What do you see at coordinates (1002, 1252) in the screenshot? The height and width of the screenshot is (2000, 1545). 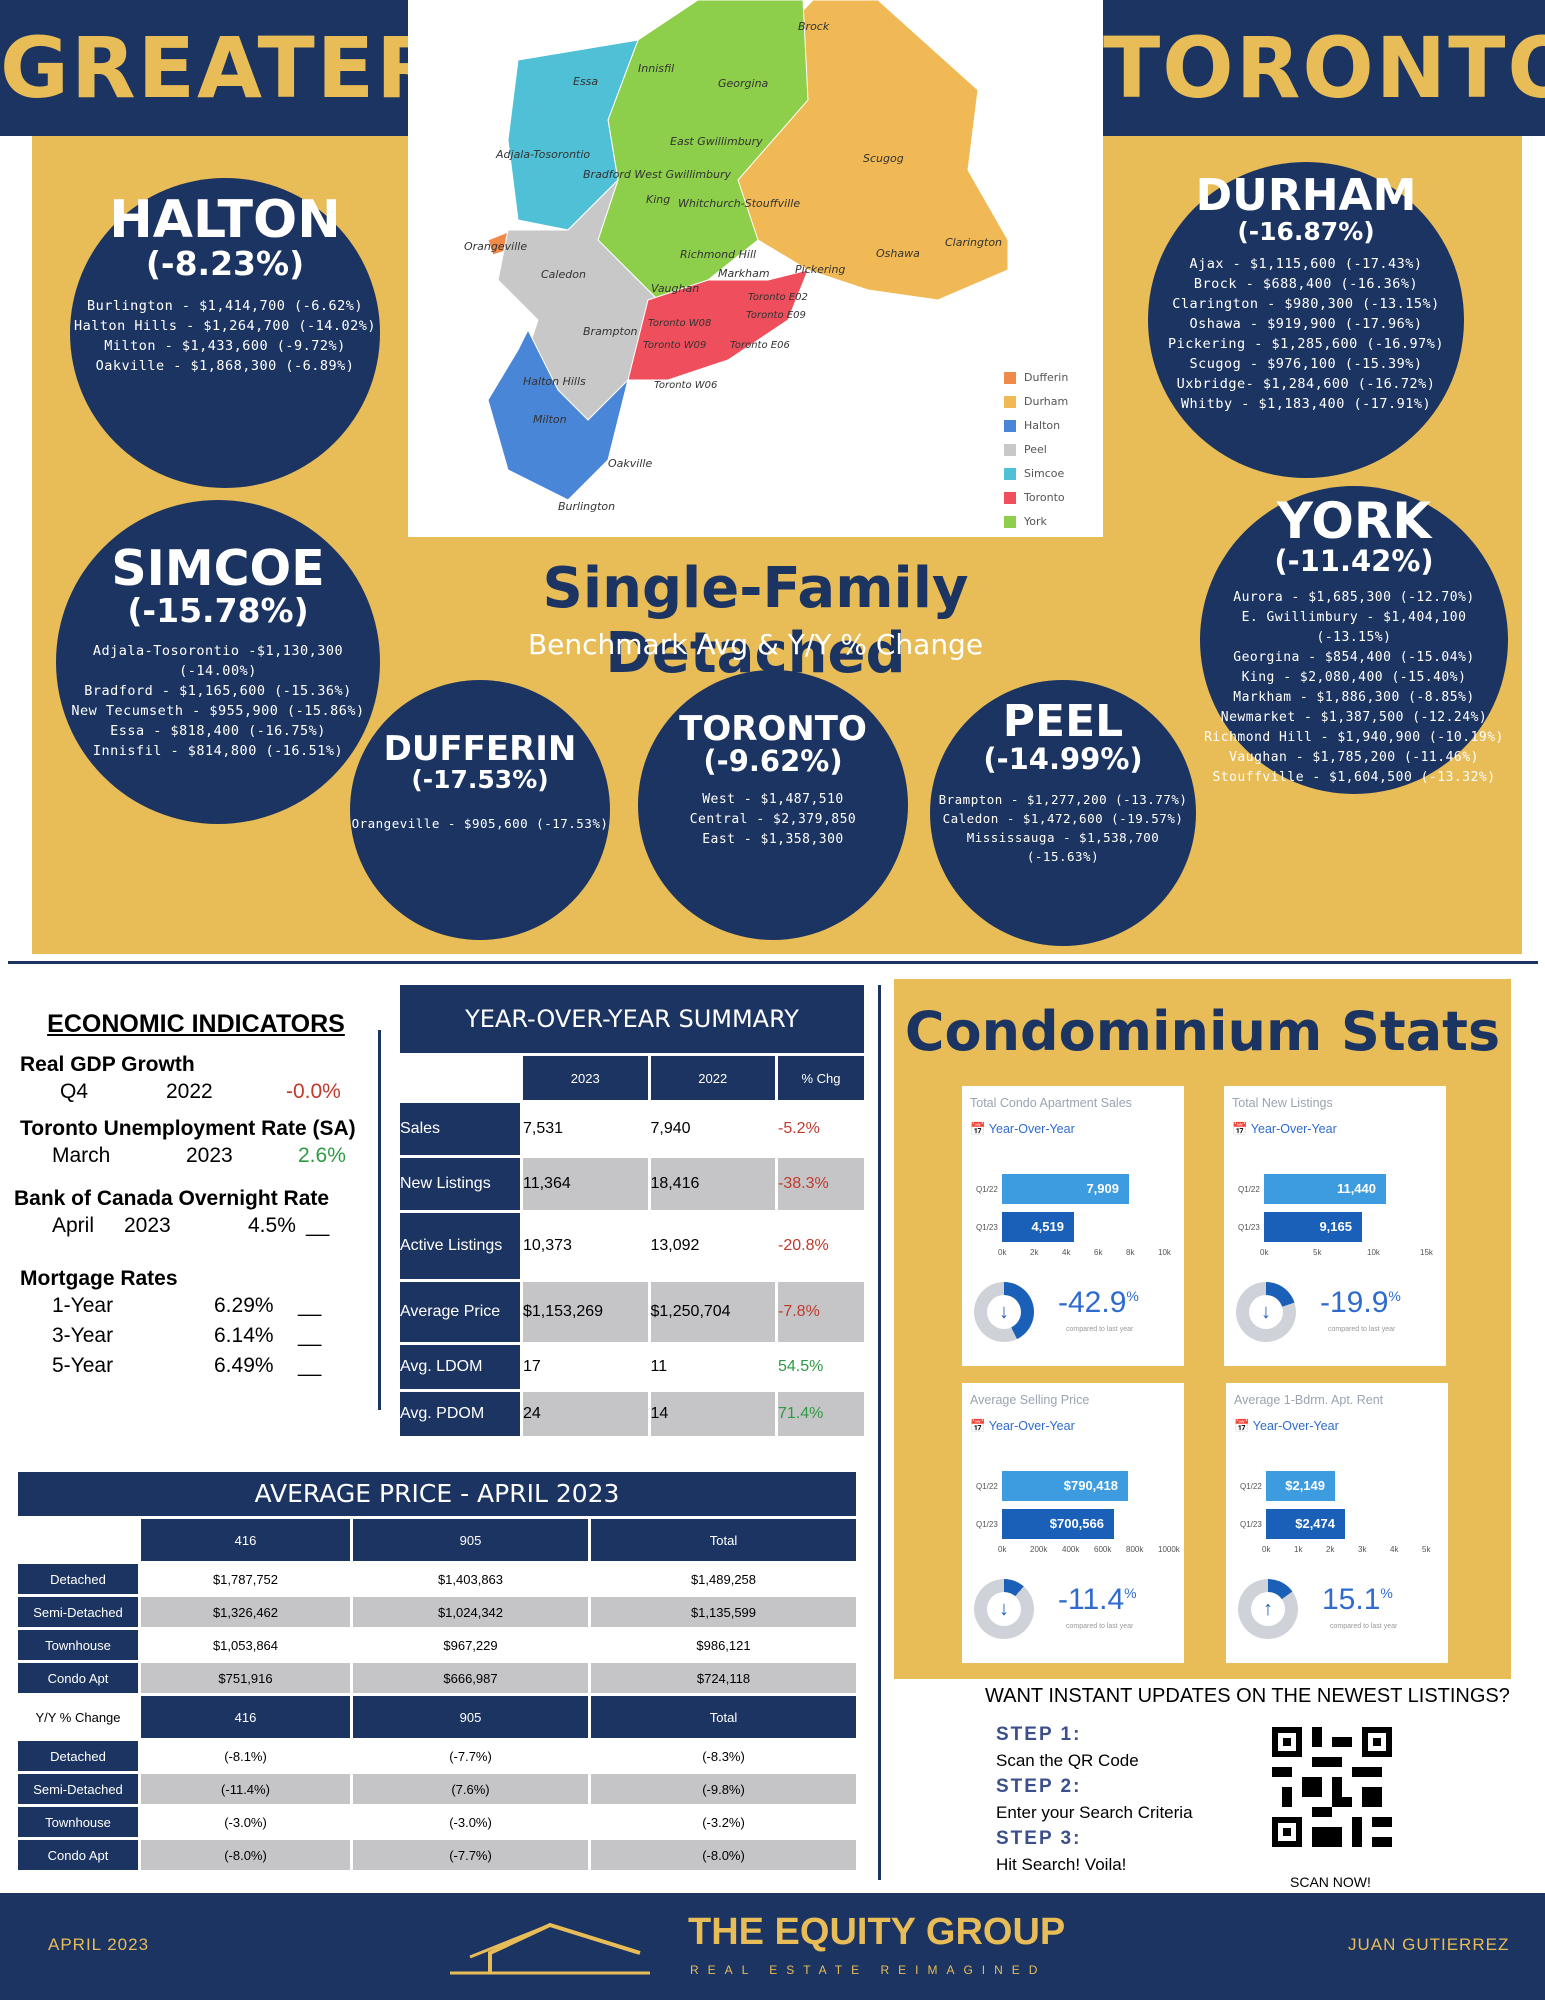 I see `axis-tick: 0k` at bounding box center [1002, 1252].